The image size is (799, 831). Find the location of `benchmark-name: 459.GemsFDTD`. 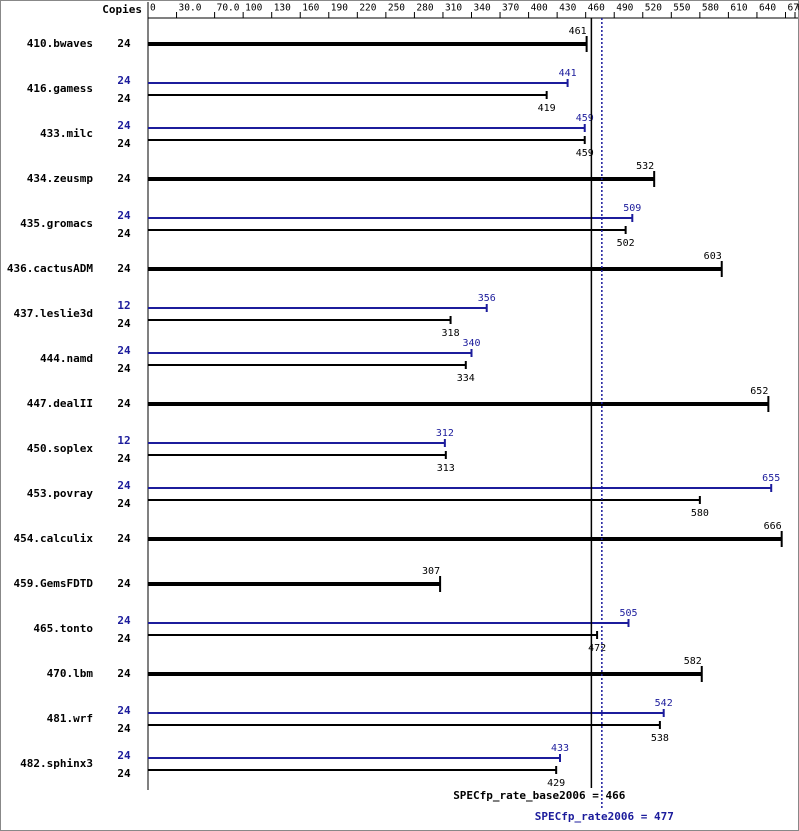

benchmark-name: 459.GemsFDTD is located at coordinates (54, 583).